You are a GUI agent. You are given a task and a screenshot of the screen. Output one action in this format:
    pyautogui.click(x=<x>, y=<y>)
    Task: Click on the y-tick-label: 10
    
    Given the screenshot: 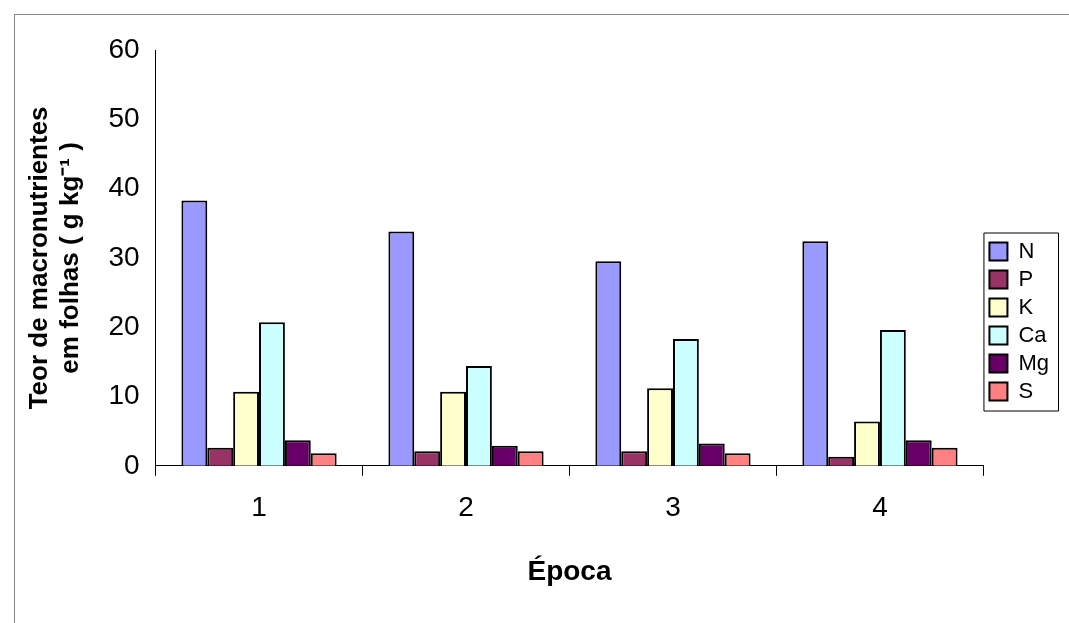 What is the action you would take?
    pyautogui.click(x=124, y=395)
    